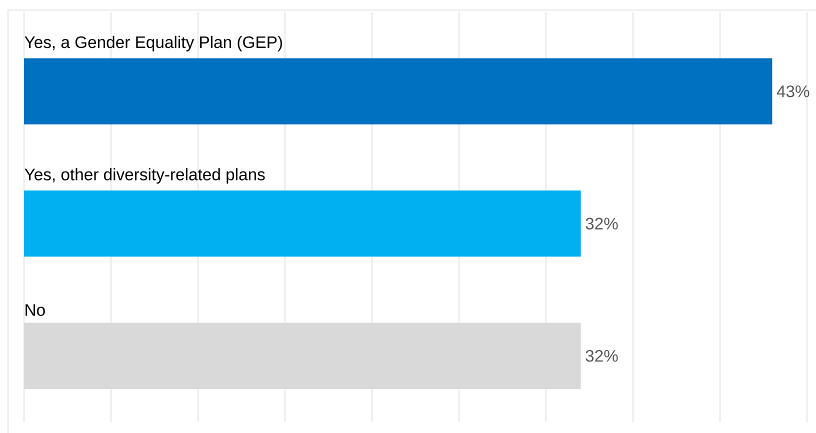  I want to click on y-tick-label: No, so click(35, 310).